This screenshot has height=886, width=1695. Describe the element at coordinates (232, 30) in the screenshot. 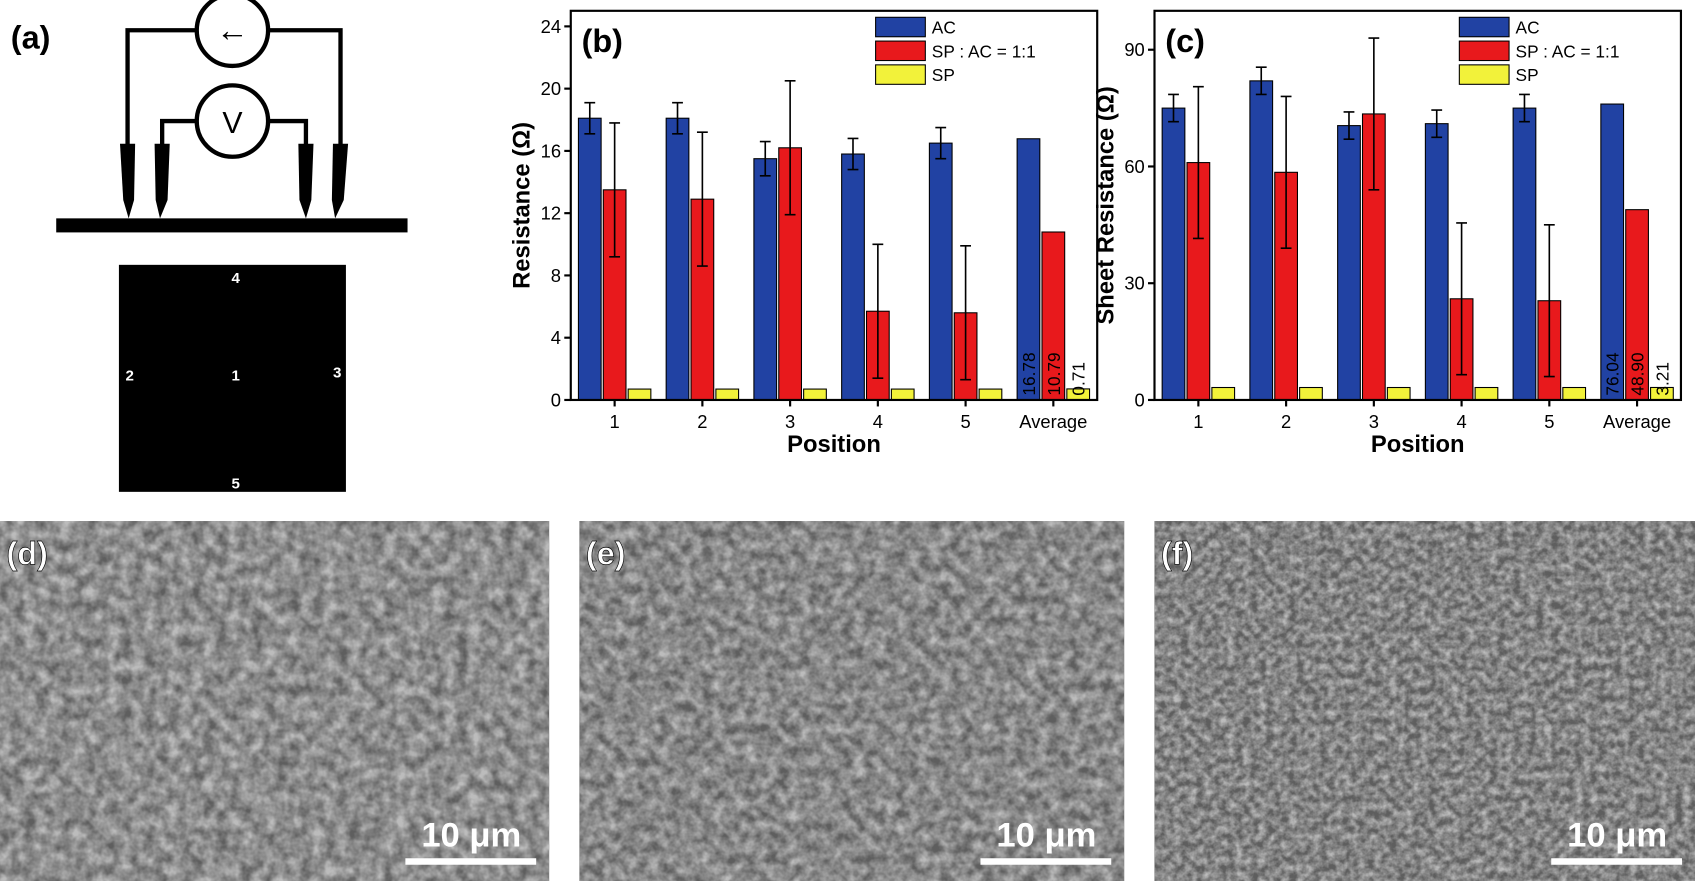

I see `ammeter-symbol: ←` at that location.